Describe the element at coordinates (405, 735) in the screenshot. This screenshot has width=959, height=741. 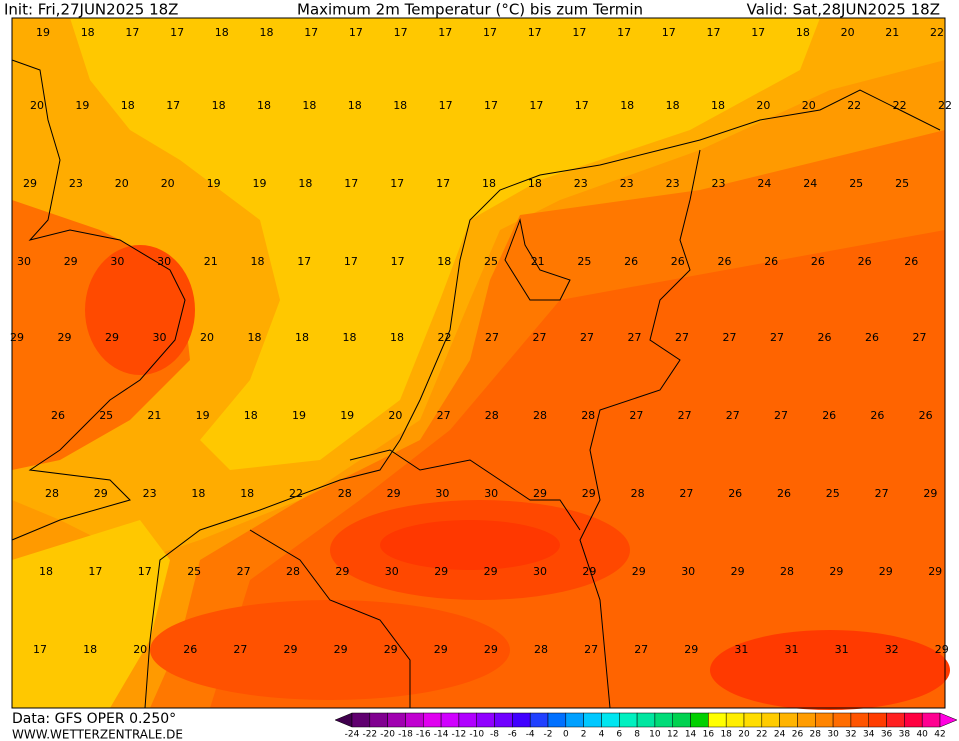
I see `colorbar-tick-label: -18` at that location.